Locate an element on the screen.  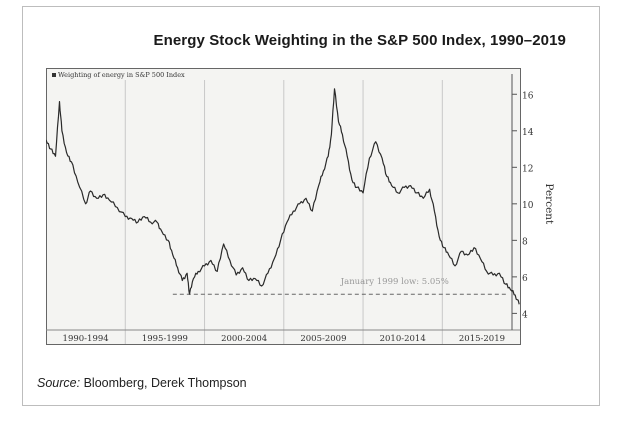
legend-entry: Weighting of energy in S&P 500 Index is located at coordinates (121, 75).